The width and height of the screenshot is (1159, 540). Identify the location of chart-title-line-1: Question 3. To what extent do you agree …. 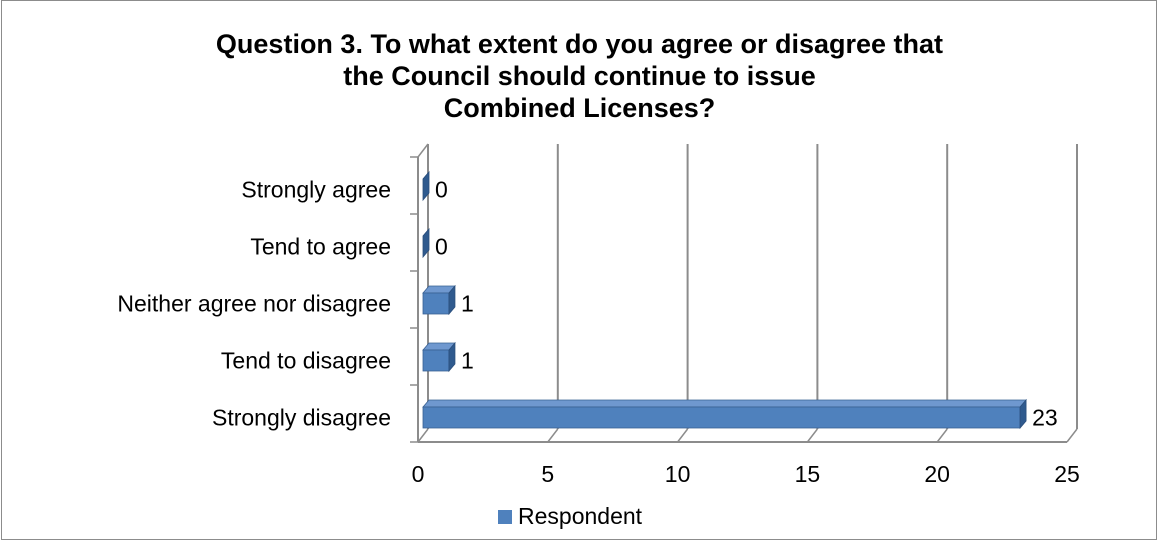
(579, 44).